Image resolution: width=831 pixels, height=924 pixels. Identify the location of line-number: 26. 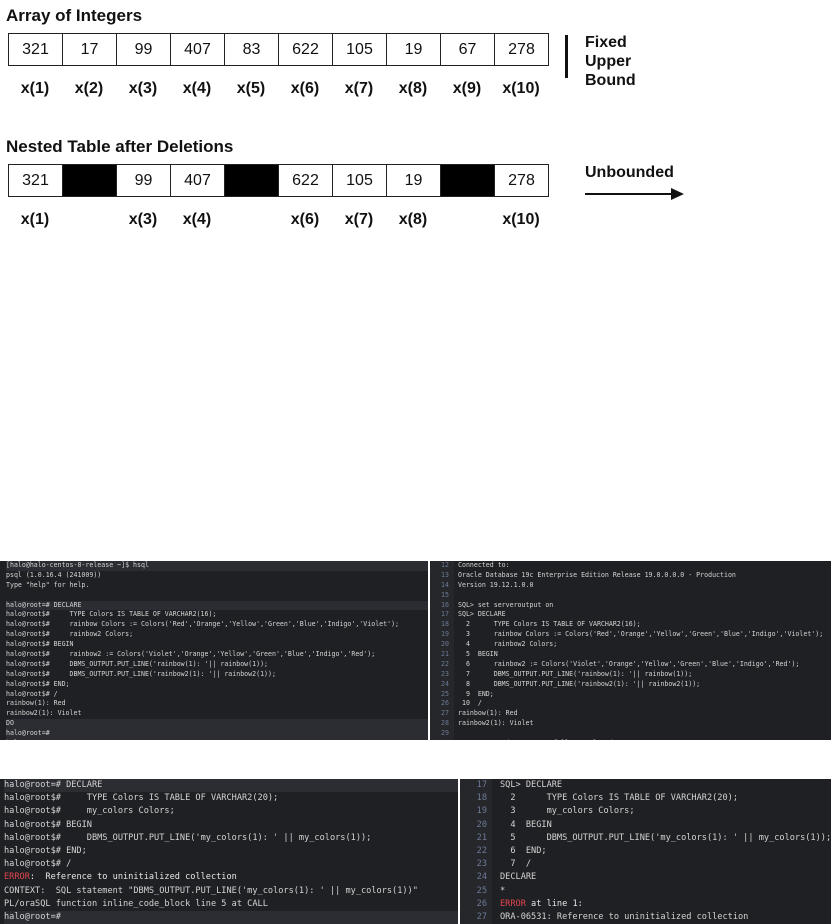
(481, 903).